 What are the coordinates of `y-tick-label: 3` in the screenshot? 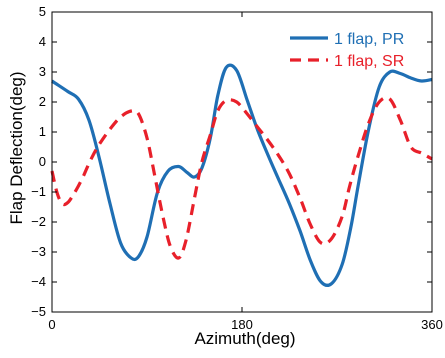 It's located at (42, 71).